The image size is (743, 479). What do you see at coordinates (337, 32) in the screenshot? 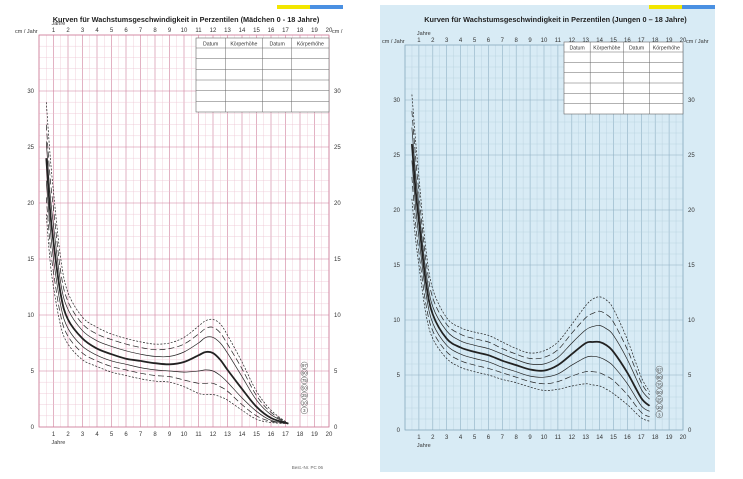
I see `y-axis-label-right: cm / Jahr` at bounding box center [337, 32].